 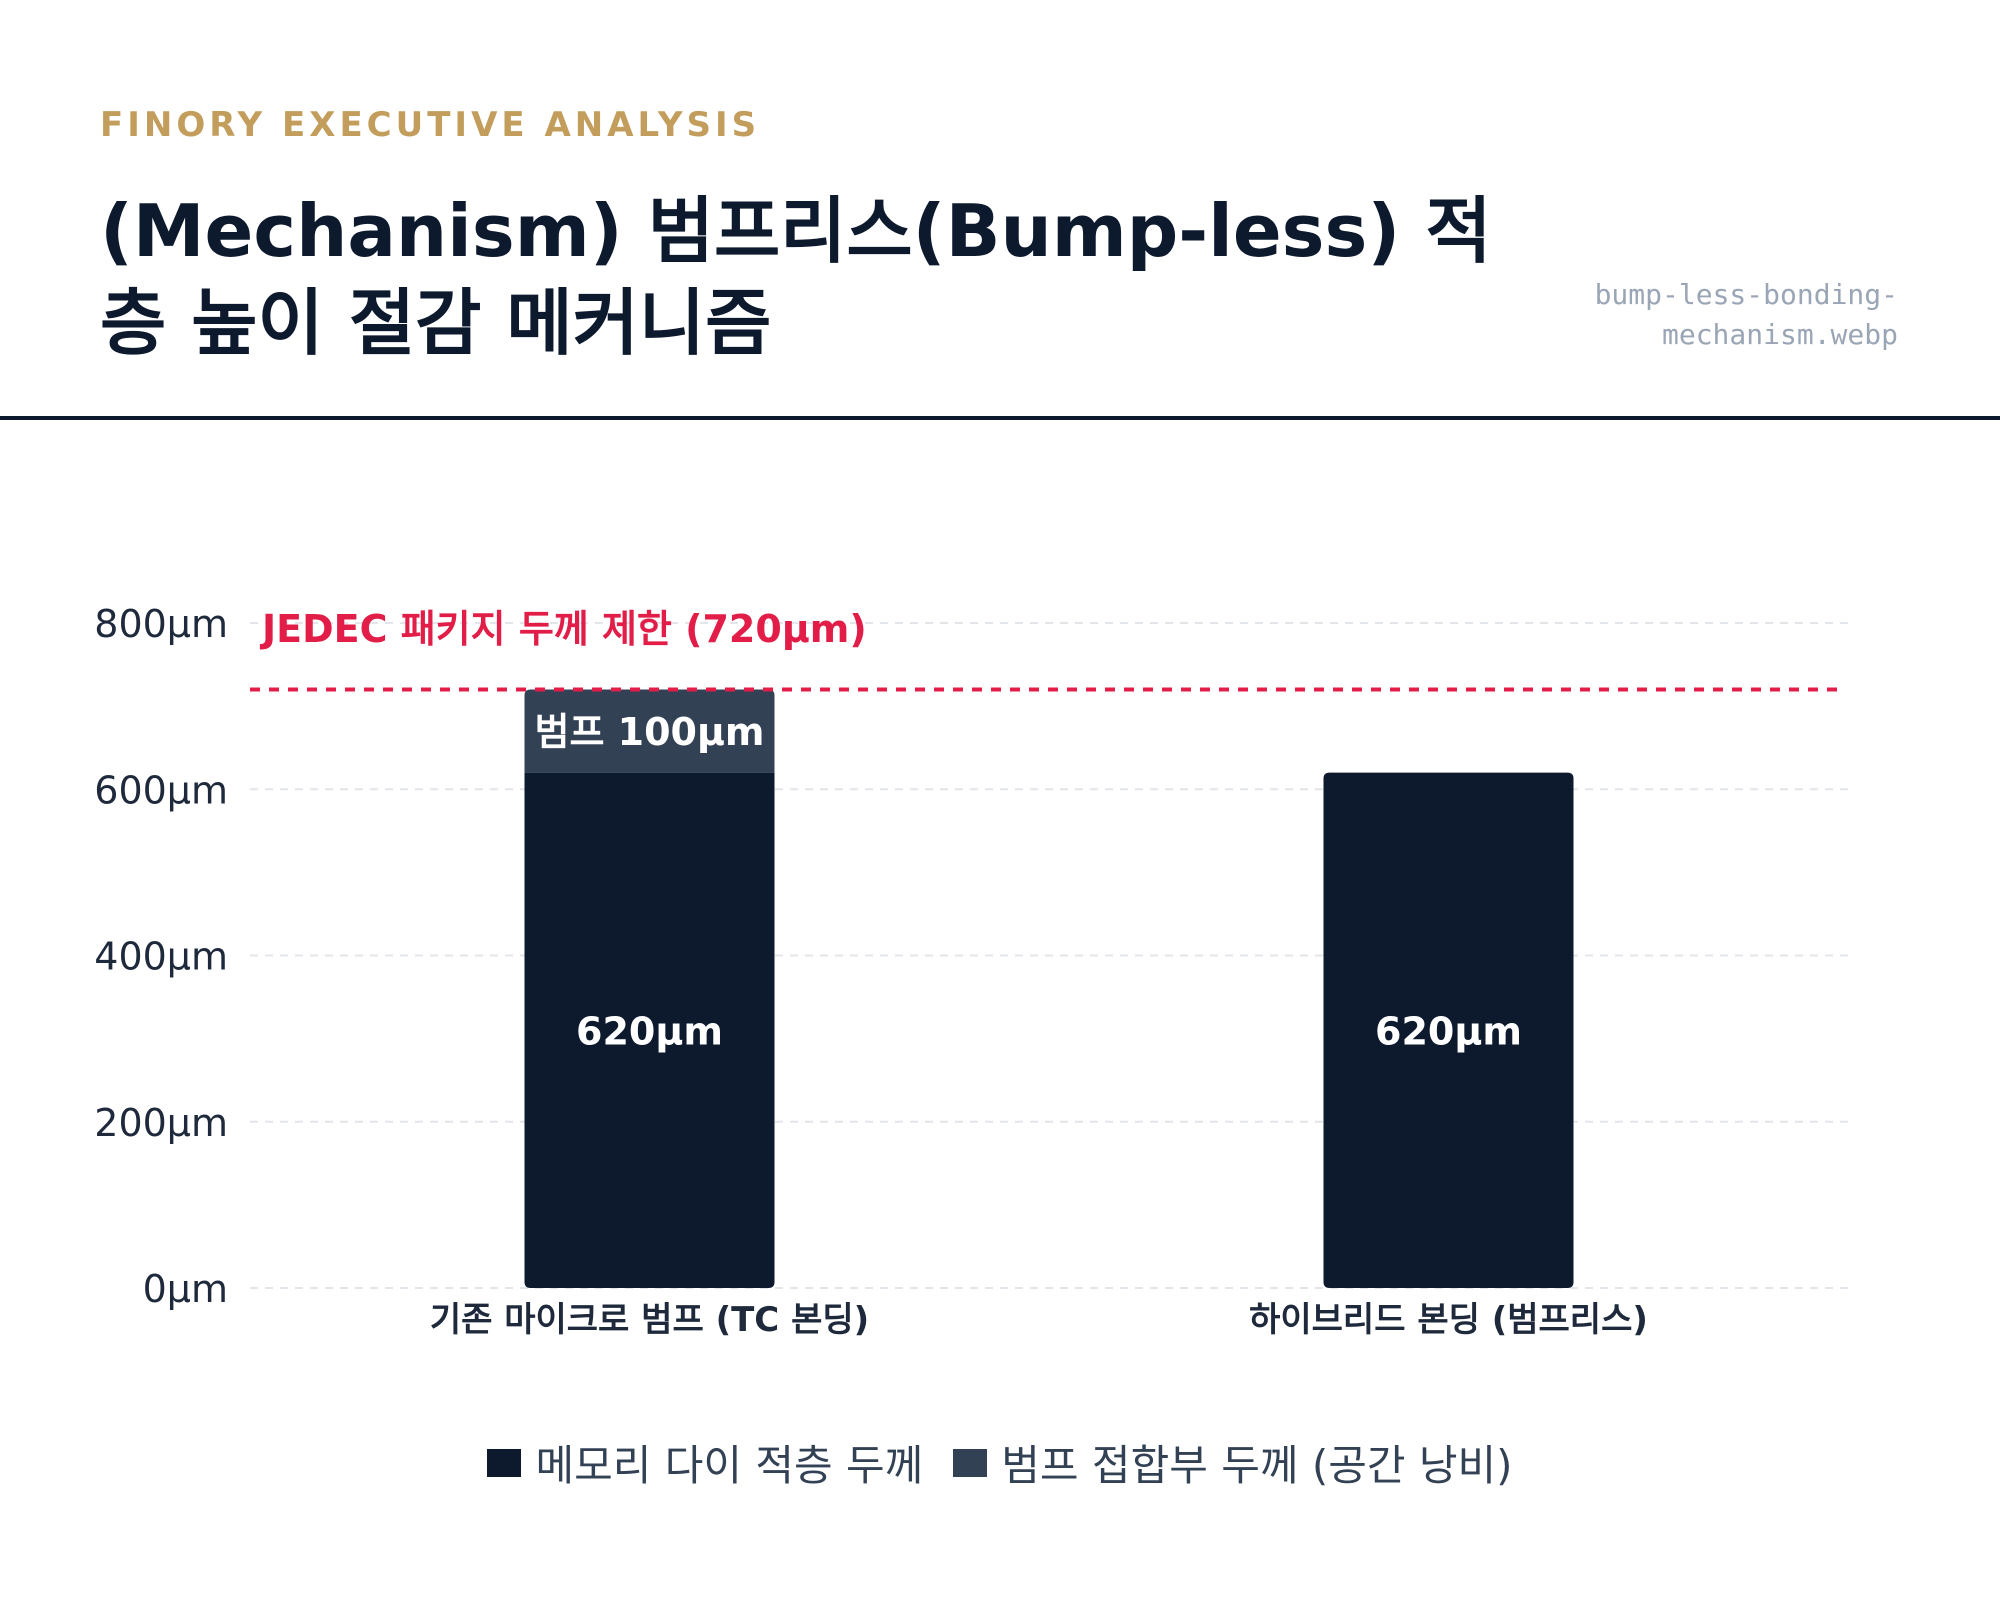 What do you see at coordinates (970, 1462) in the screenshot?
I see `legend-swatch-bump` at bounding box center [970, 1462].